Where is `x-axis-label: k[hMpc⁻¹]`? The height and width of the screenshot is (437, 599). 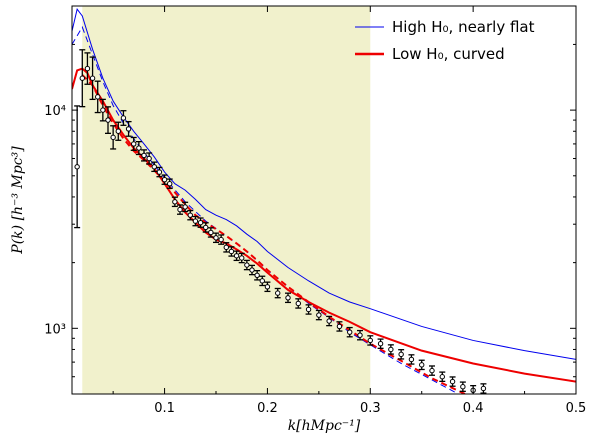 x-axis-label: k[hMpc⁻¹] is located at coordinates (324, 426).